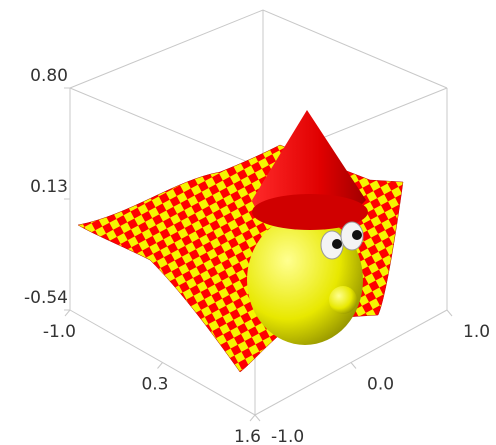  Describe the element at coordinates (380, 385) in the screenshot. I see `y-tick-label: 0.0` at that location.